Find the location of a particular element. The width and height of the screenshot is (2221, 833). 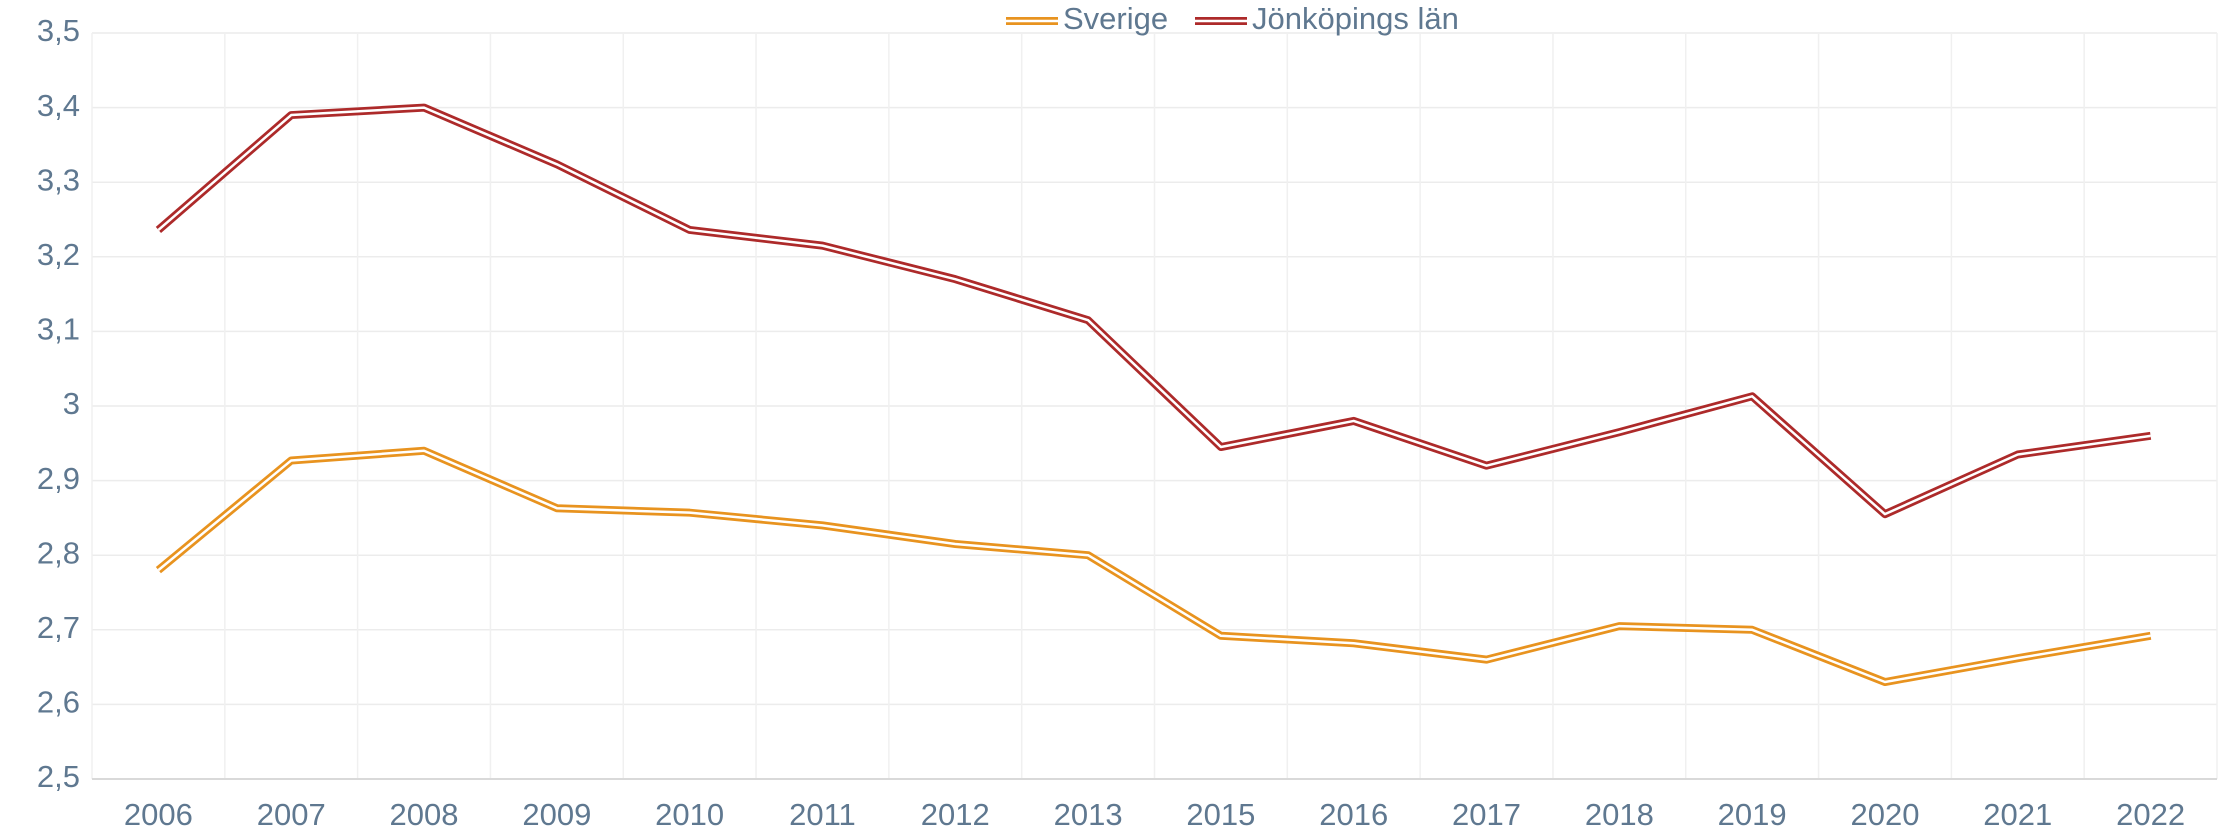

x-tick-label: 2006 is located at coordinates (158, 814).